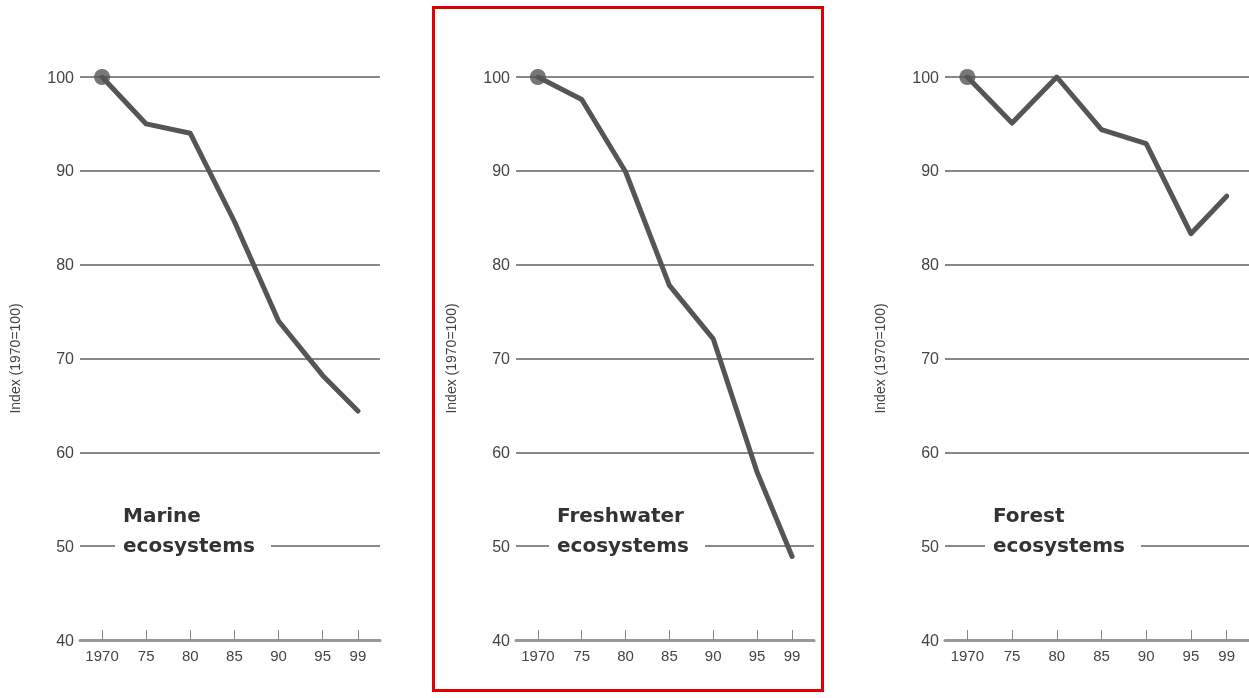  What do you see at coordinates (1059, 530) in the screenshot?
I see `text: Forest ecosystems` at bounding box center [1059, 530].